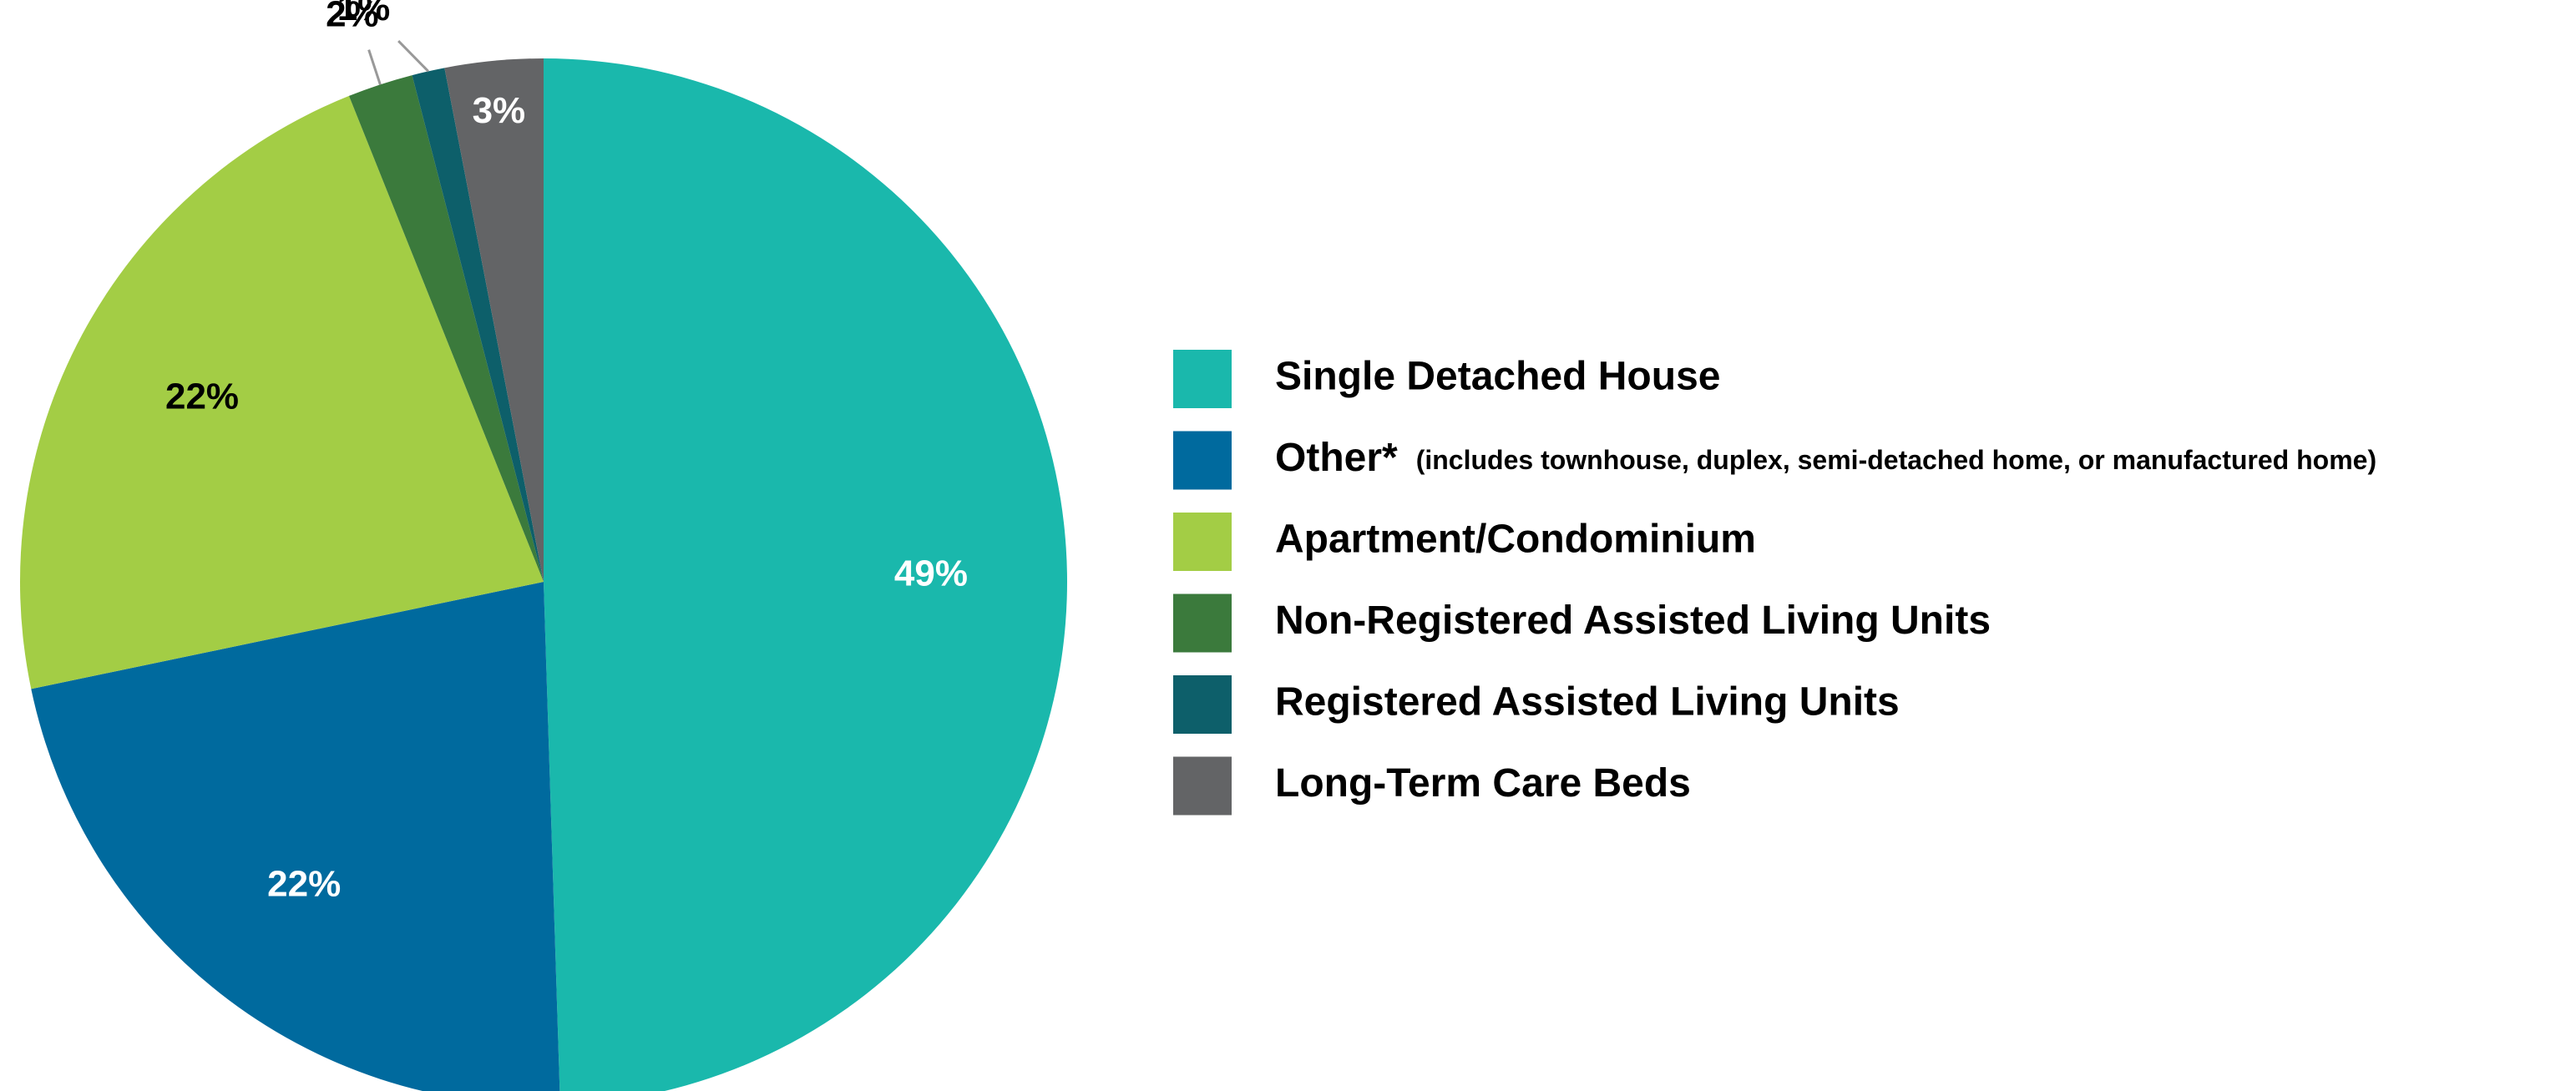 The image size is (2576, 1091). Describe the element at coordinates (500, 110) in the screenshot. I see `data-label: 3%` at that location.